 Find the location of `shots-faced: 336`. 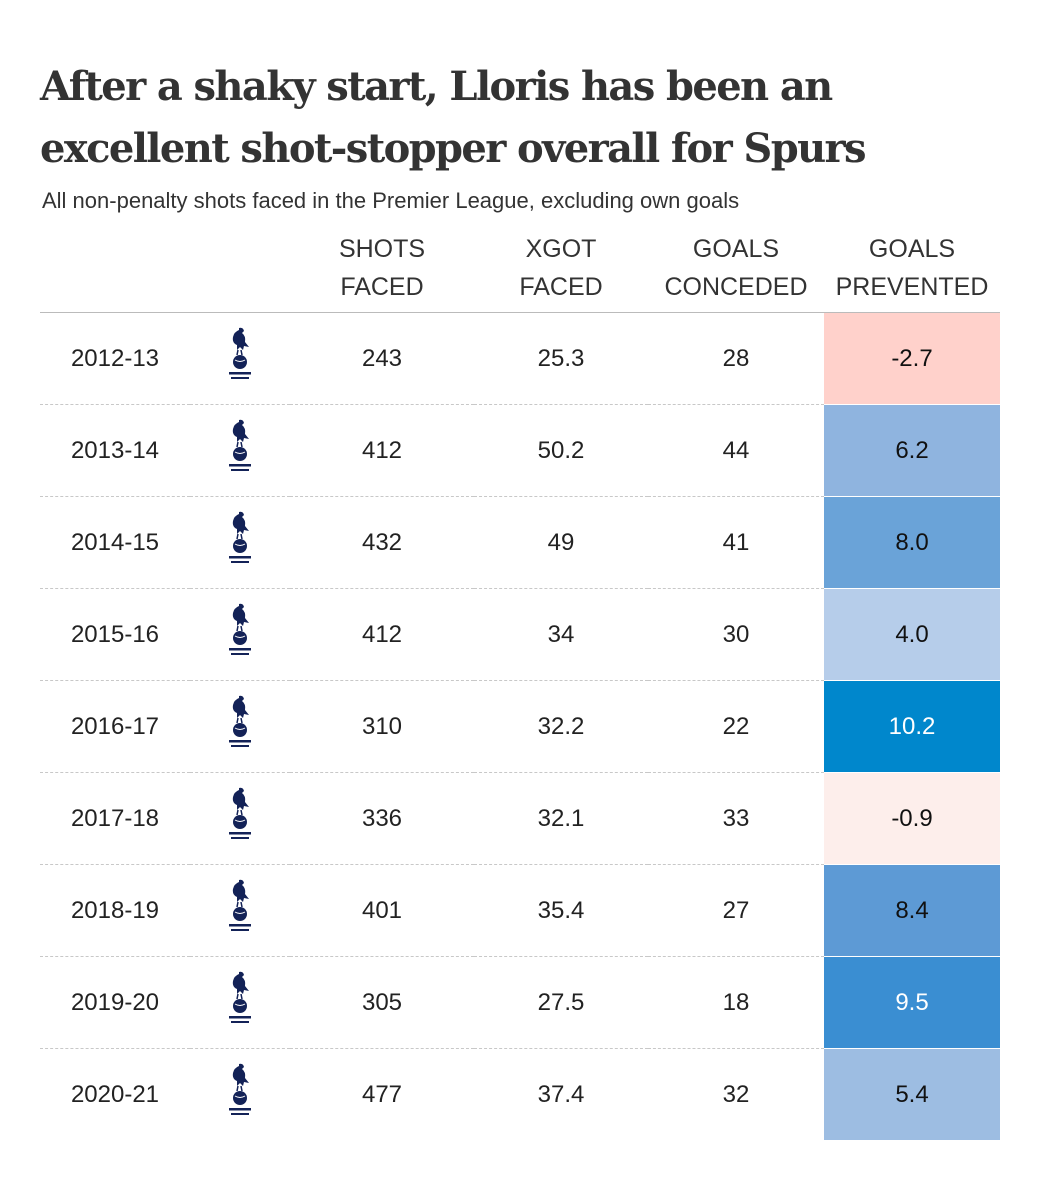

shots-faced: 336 is located at coordinates (382, 818).